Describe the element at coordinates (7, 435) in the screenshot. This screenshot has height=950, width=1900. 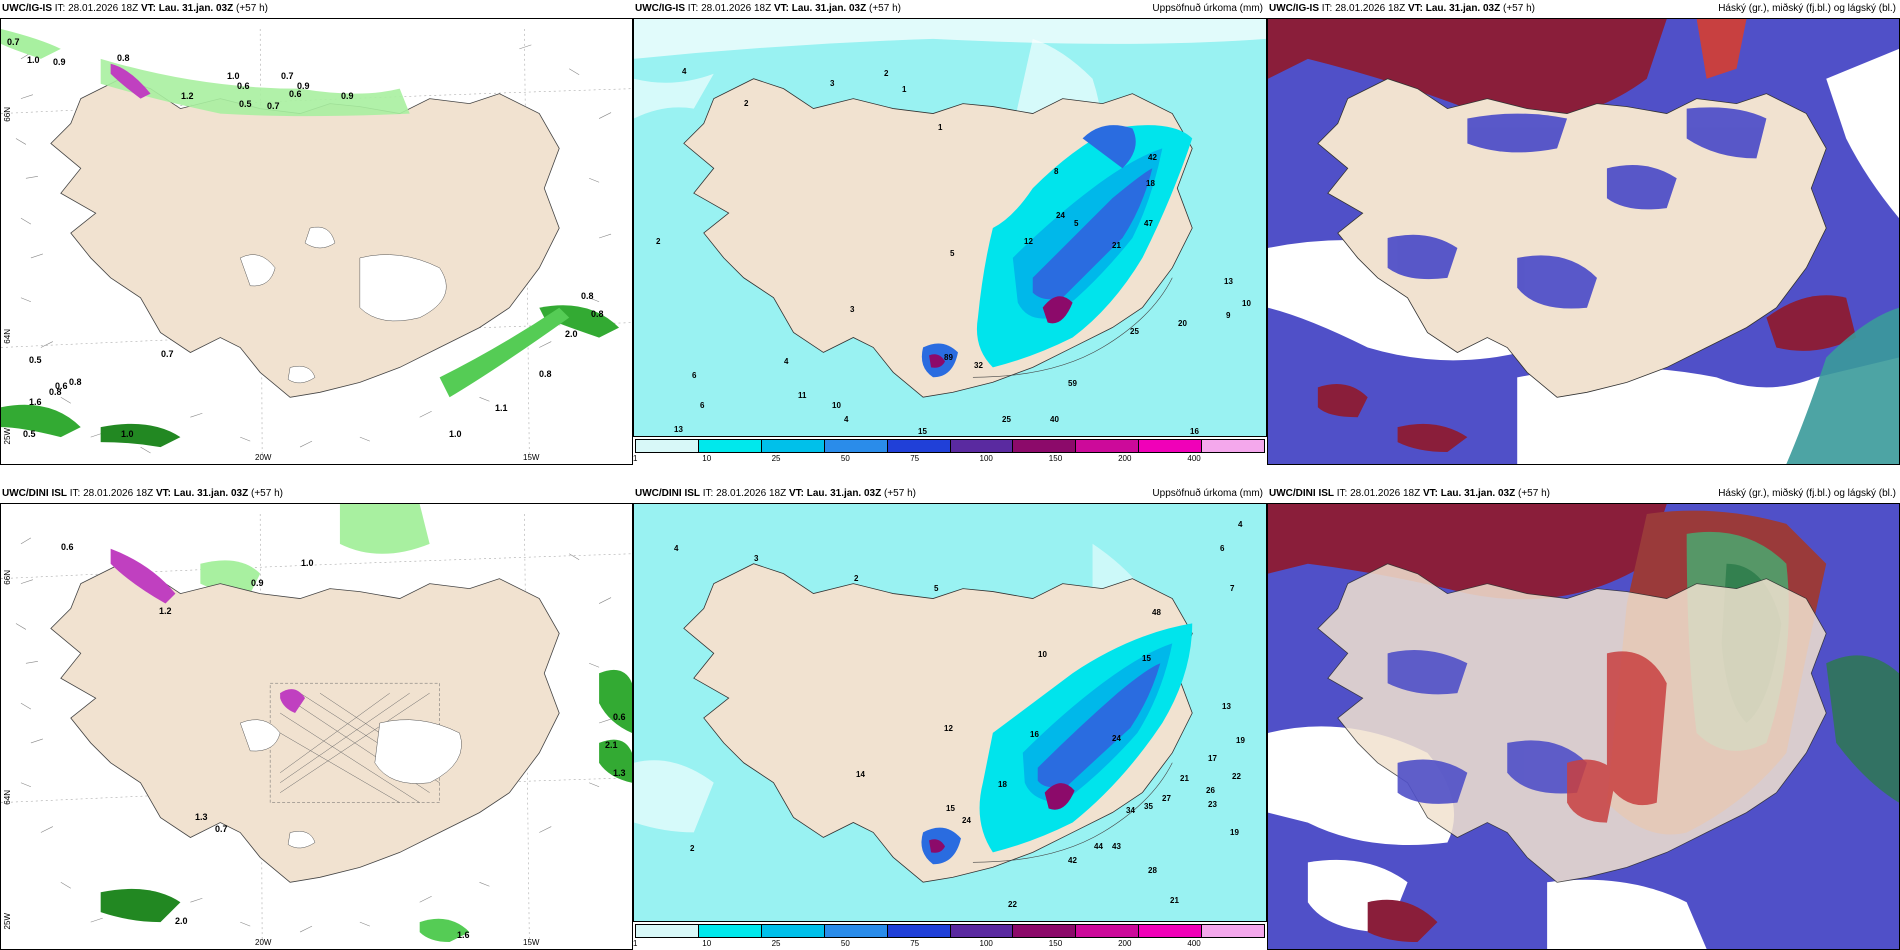
I see `lon-label-25w: 25W` at that location.